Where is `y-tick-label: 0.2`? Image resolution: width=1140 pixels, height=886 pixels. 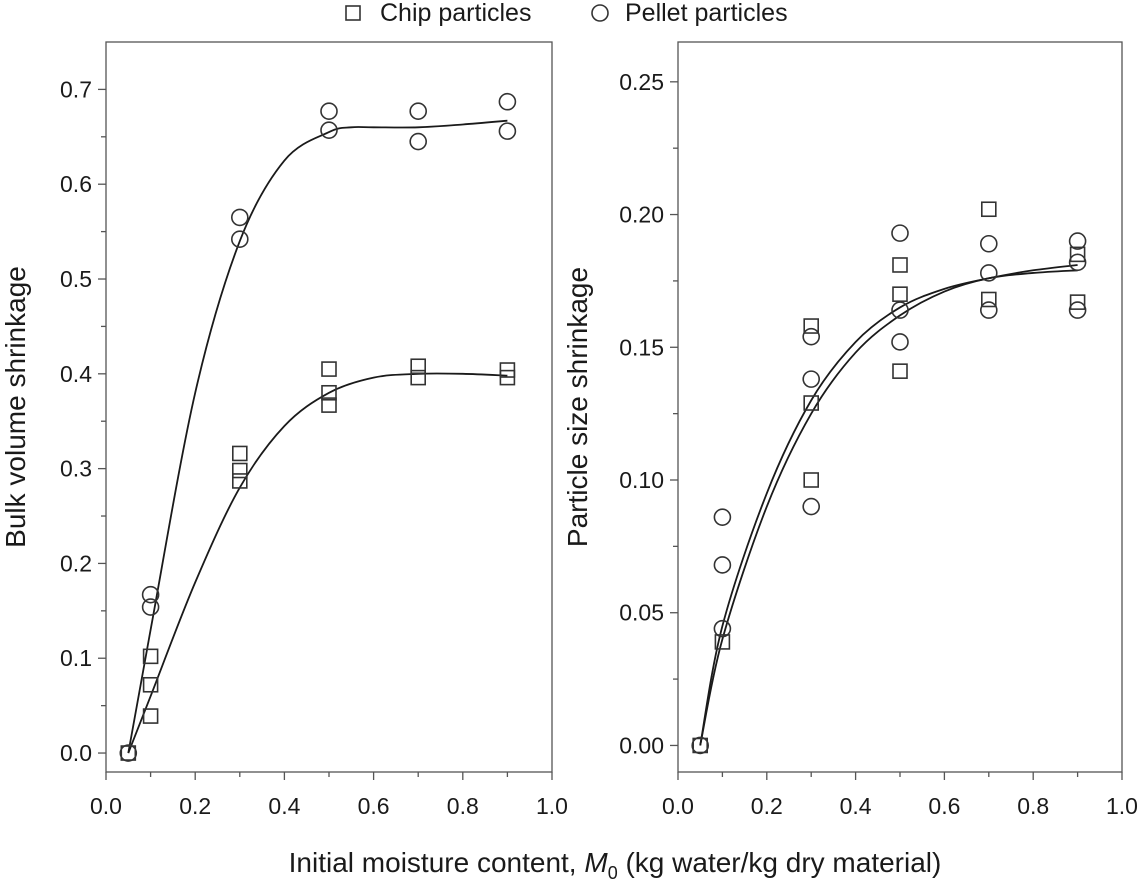 y-tick-label: 0.2 is located at coordinates (76, 563).